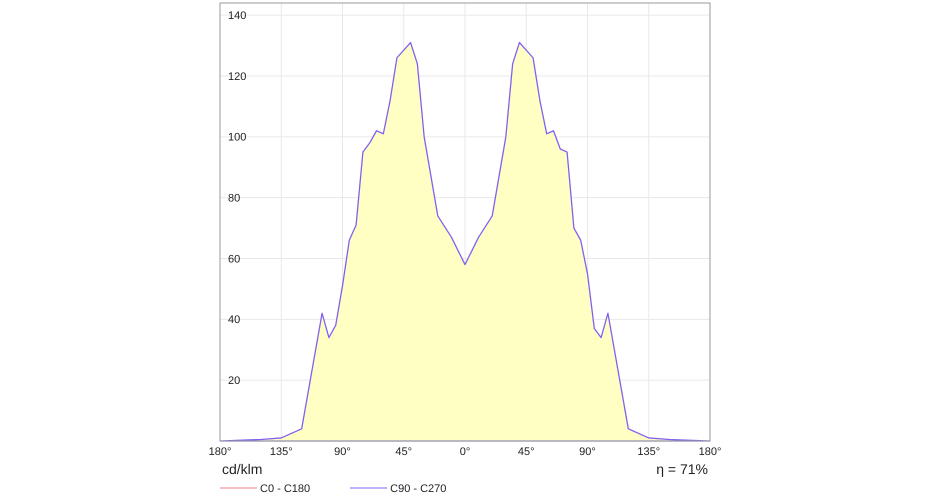 The width and height of the screenshot is (930, 500). Describe the element at coordinates (465, 452) in the screenshot. I see `x-tick-label: 0°` at that location.